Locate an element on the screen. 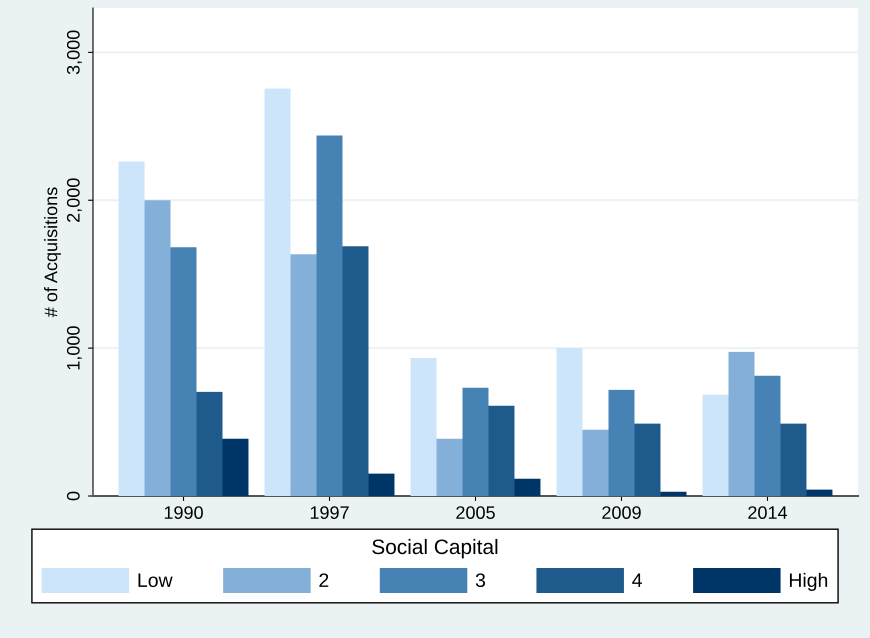 The height and width of the screenshot is (638, 870). y-tick-label: 1,000 is located at coordinates (74, 348).